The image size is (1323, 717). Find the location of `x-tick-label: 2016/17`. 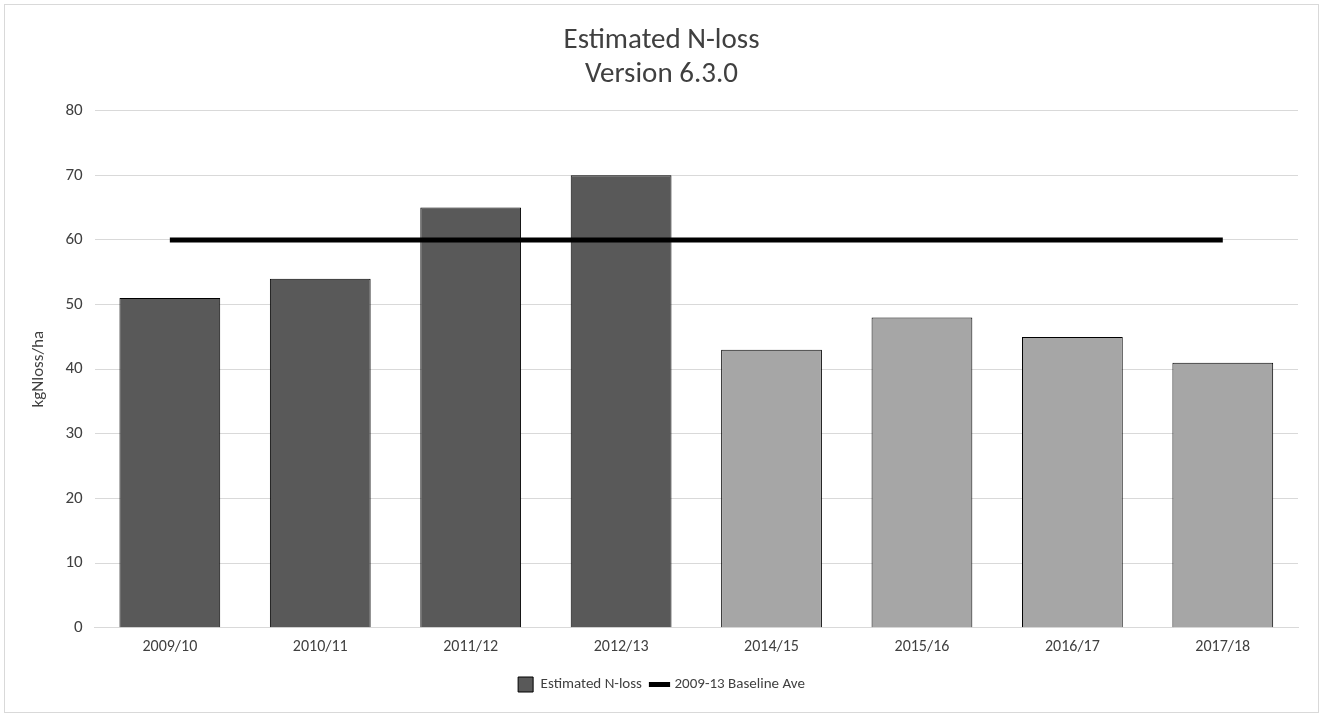

x-tick-label: 2016/17 is located at coordinates (1072, 646).